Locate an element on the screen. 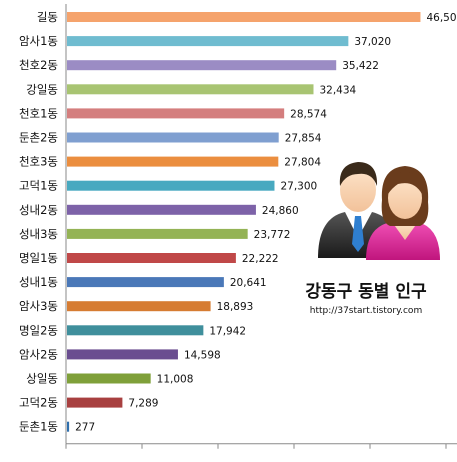  category-label: 성내1동 is located at coordinates (38, 282).